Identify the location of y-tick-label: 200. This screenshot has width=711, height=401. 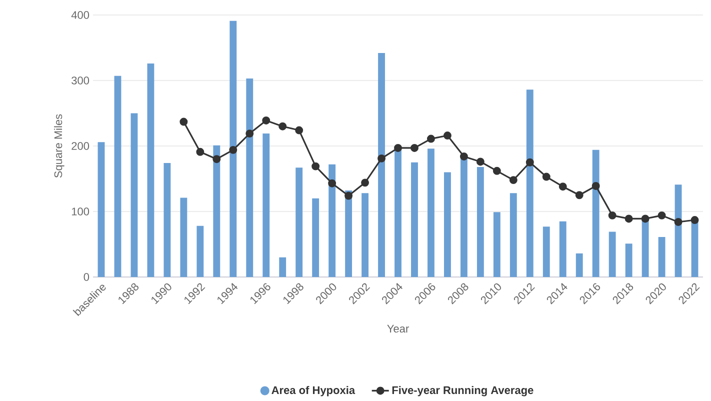
(81, 146).